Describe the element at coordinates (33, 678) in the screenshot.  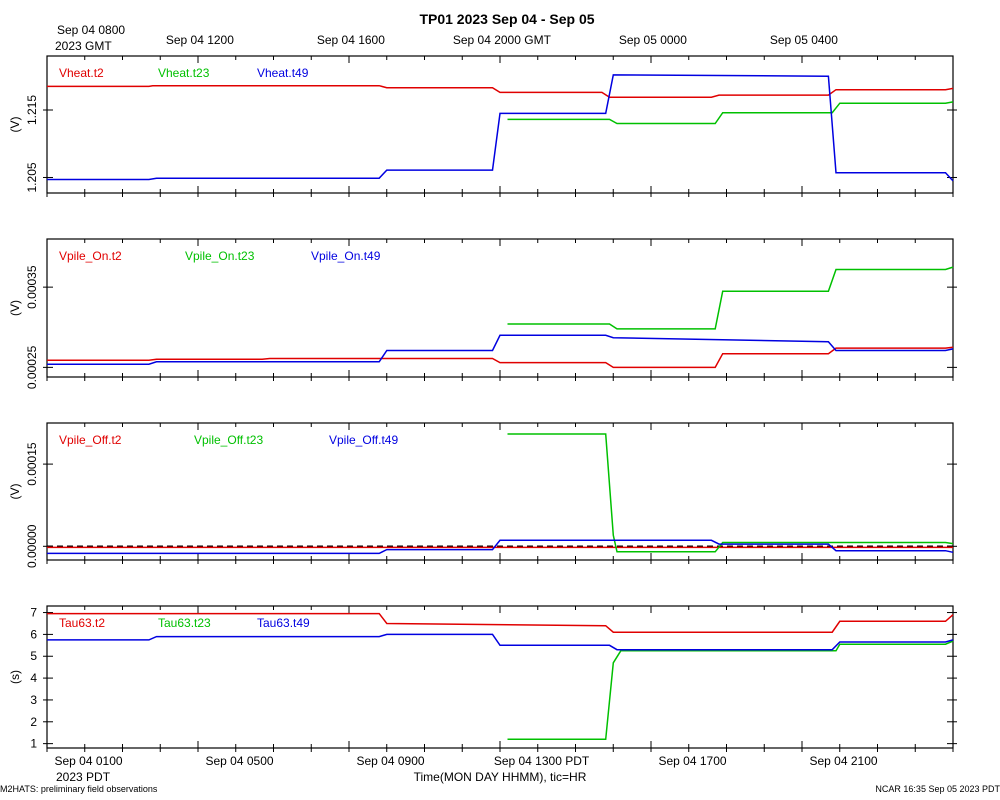
I see `y-tick-label: 4` at that location.